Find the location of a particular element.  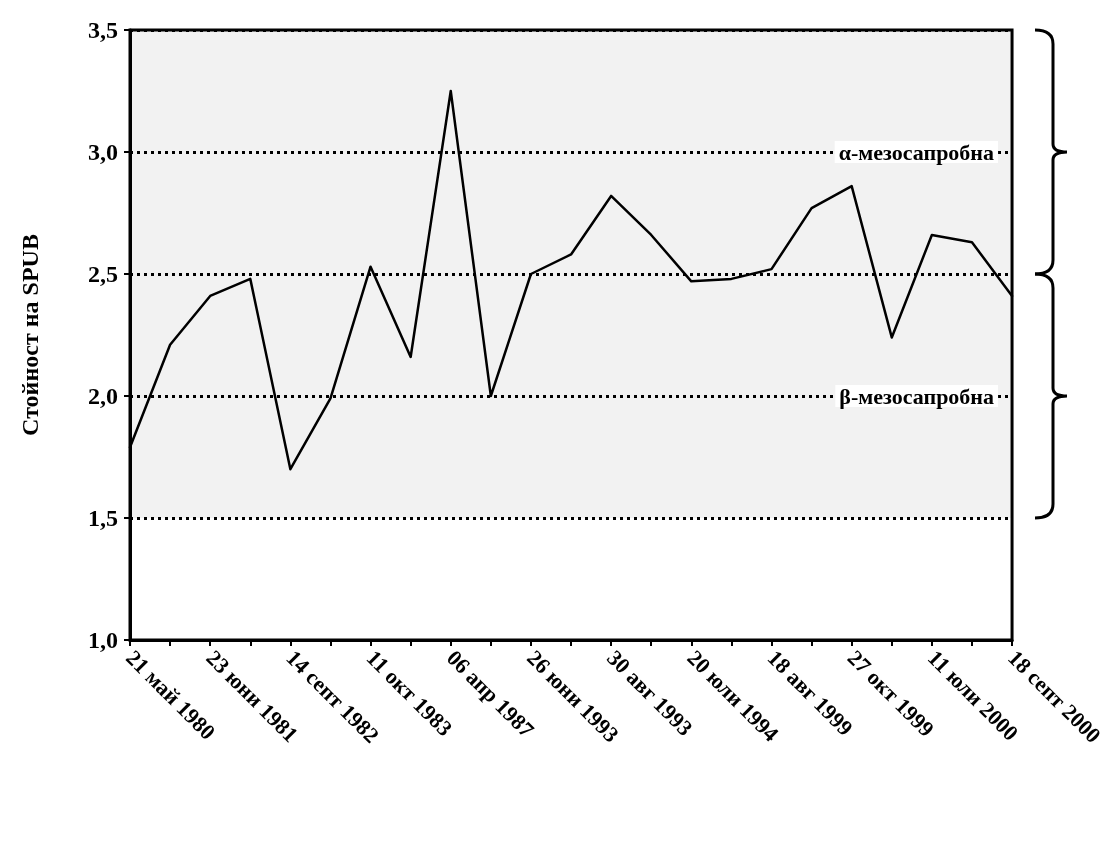

y-tick-label: 3,5 is located at coordinates (103, 30).